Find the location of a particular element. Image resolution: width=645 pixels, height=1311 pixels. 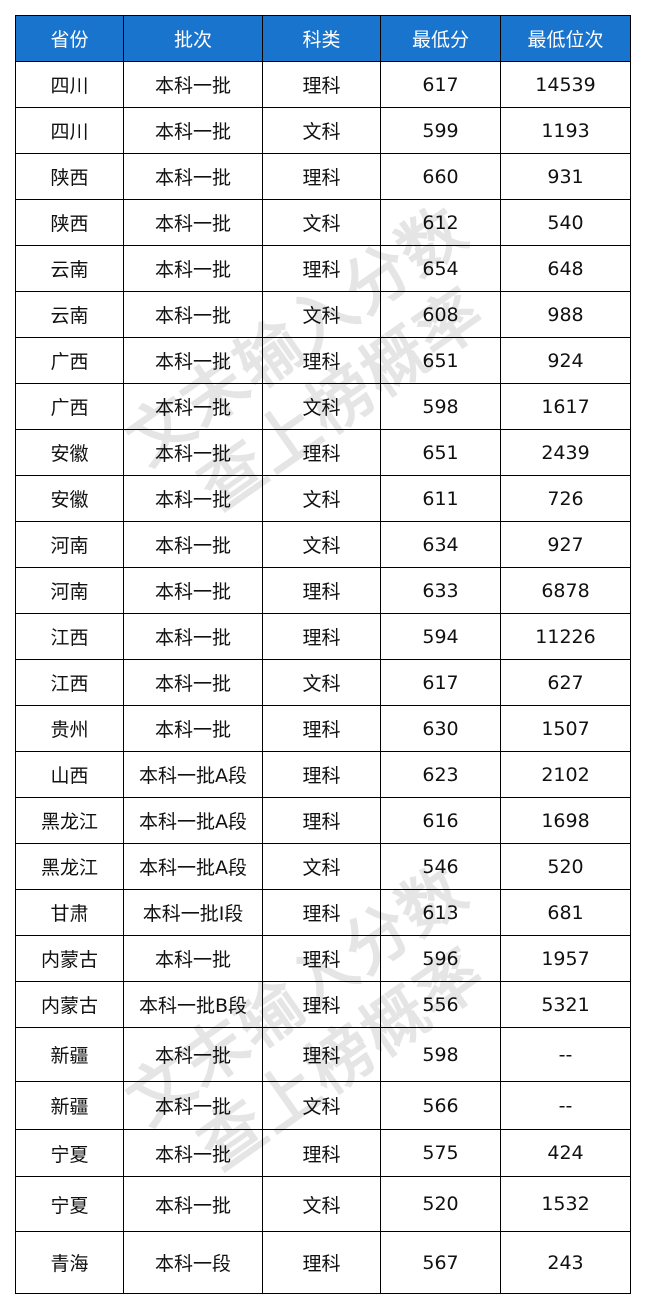

table-row: 黑龙江 本科一批A段 文科 546 520 is located at coordinates (323, 866).